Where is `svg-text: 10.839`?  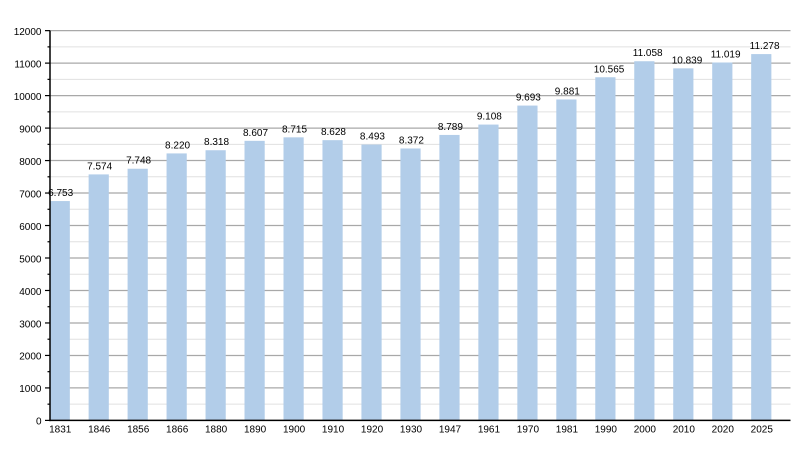 svg-text: 10.839 is located at coordinates (687, 60).